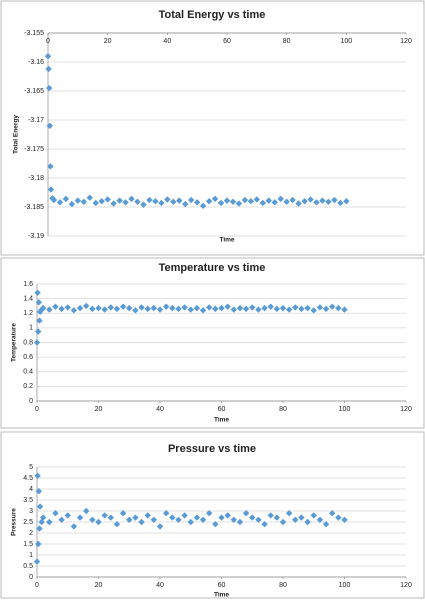  What do you see at coordinates (28, 386) in the screenshot?
I see `y-tick-label: 0.2` at bounding box center [28, 386].